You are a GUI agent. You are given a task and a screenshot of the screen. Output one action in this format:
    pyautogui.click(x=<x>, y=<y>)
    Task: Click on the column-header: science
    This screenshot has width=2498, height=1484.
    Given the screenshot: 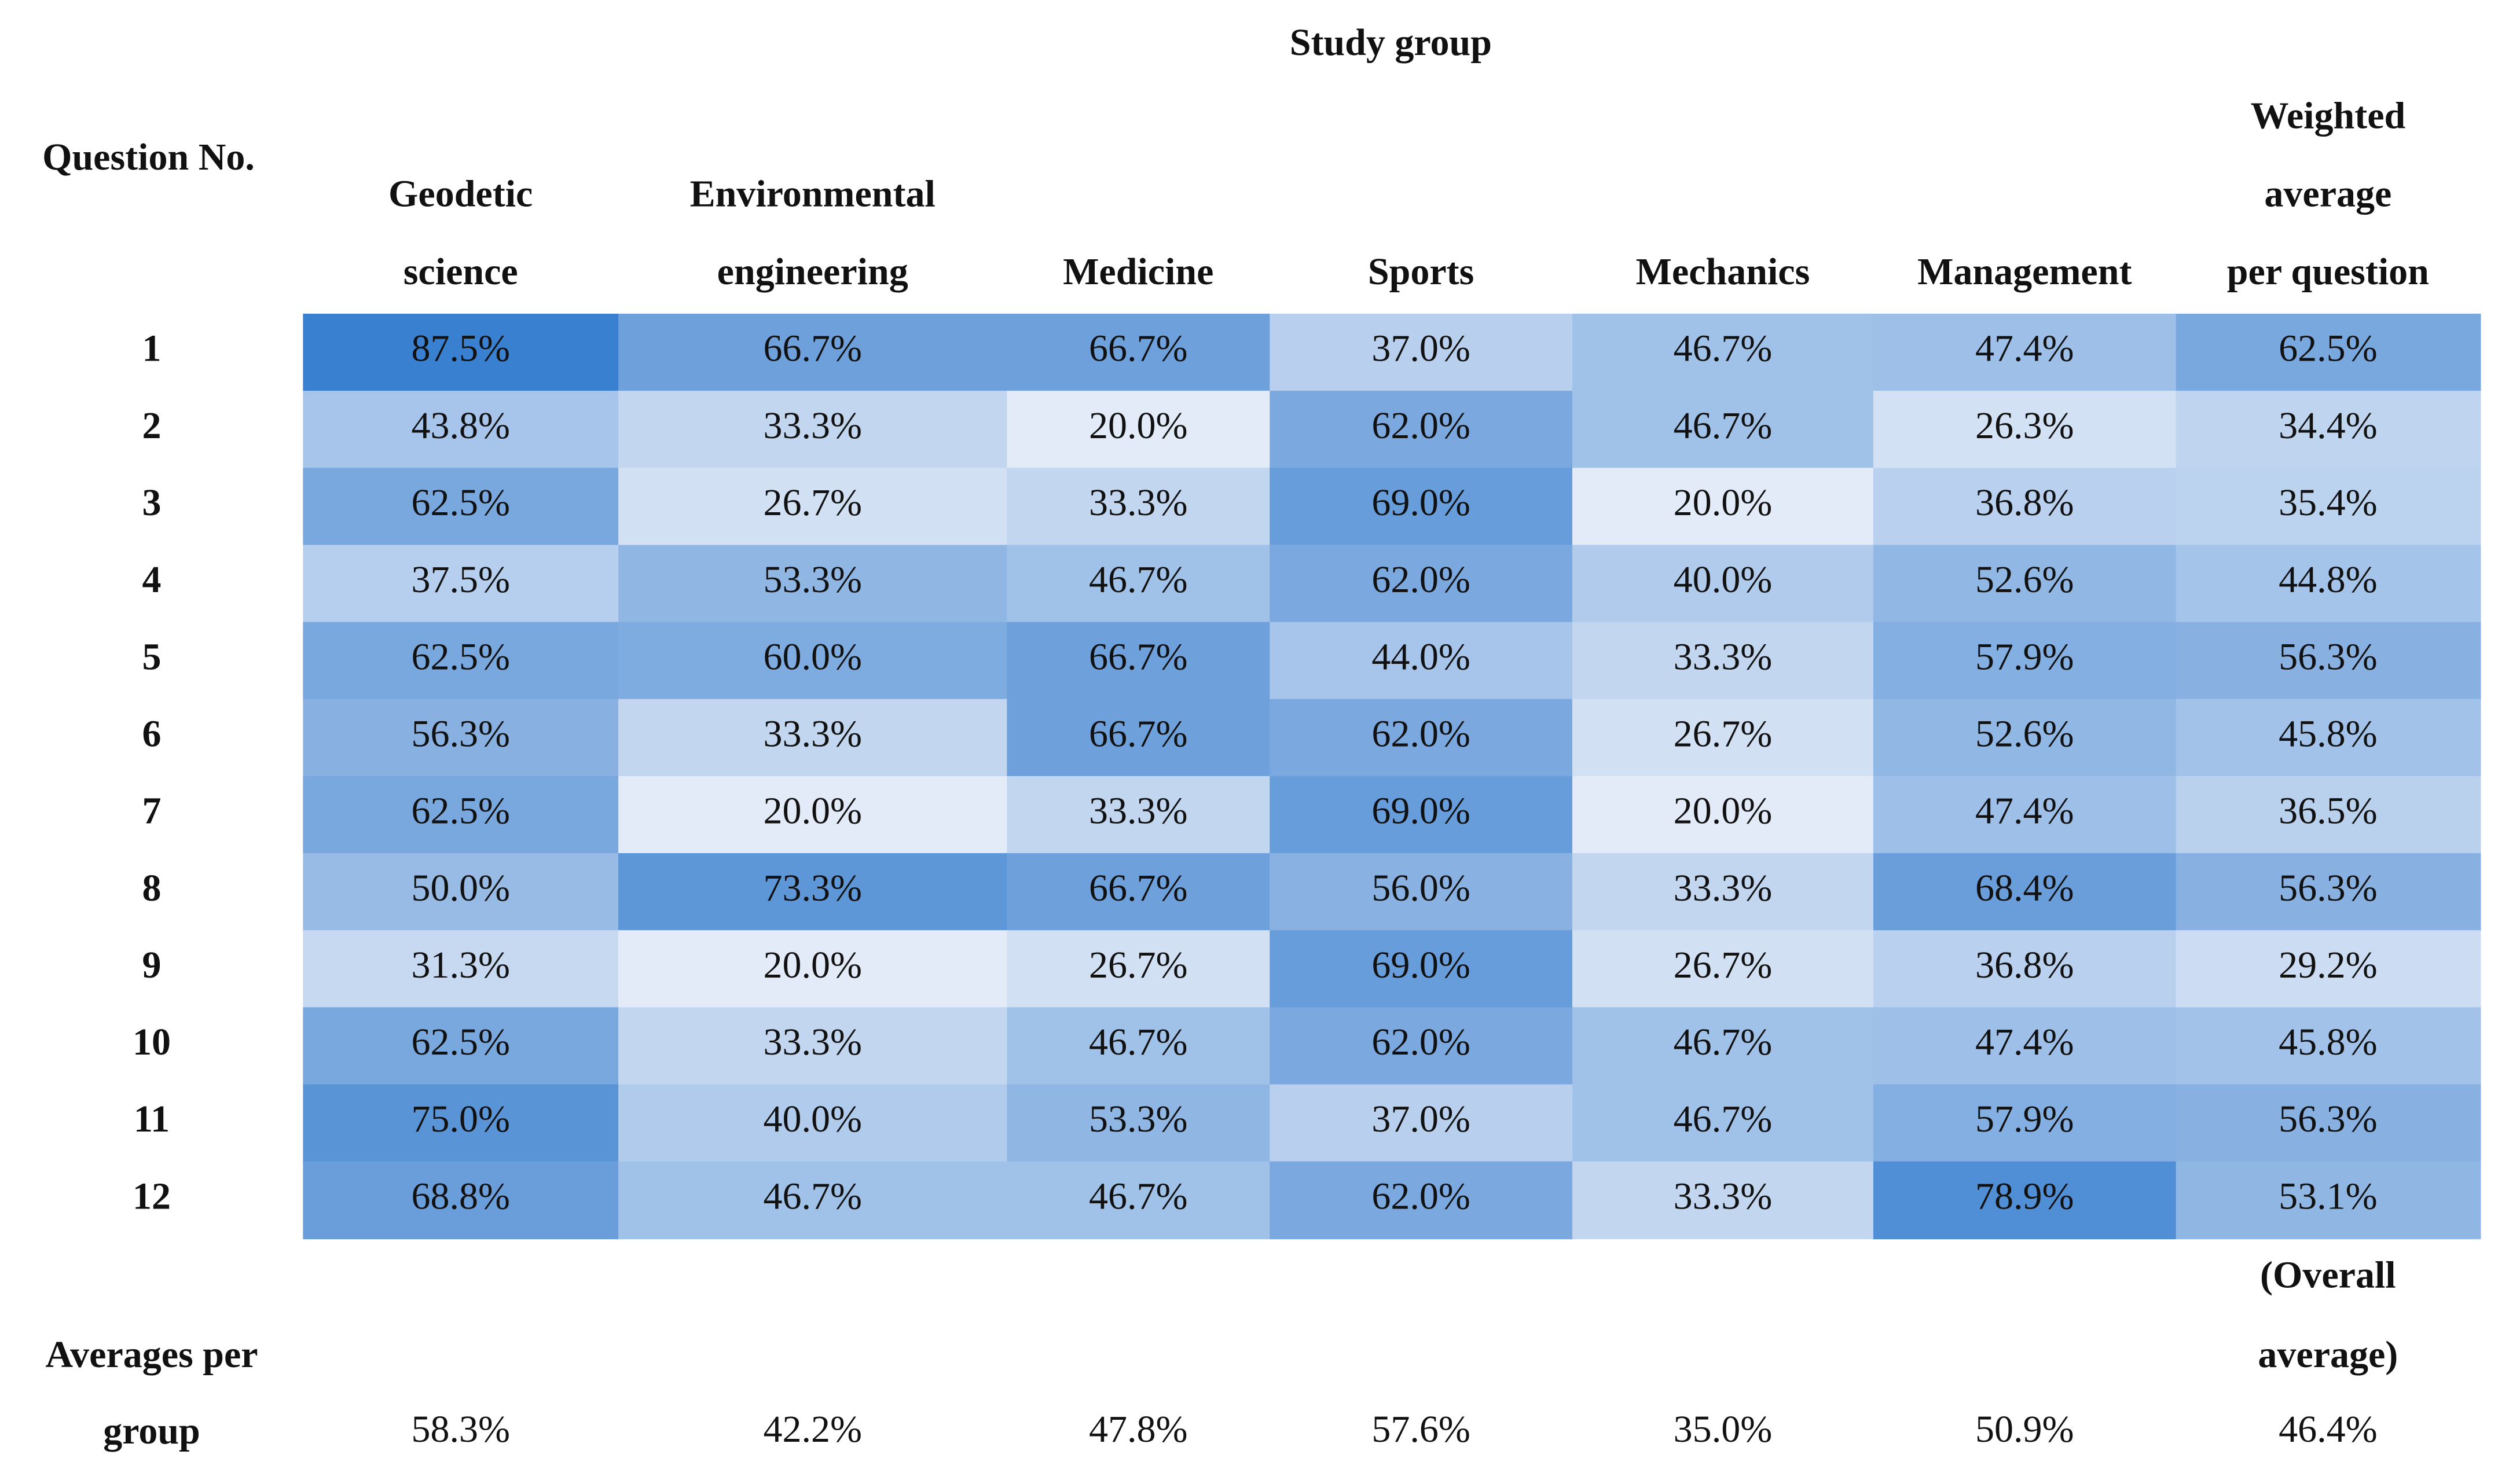 What is the action you would take?
    pyautogui.click(x=461, y=272)
    